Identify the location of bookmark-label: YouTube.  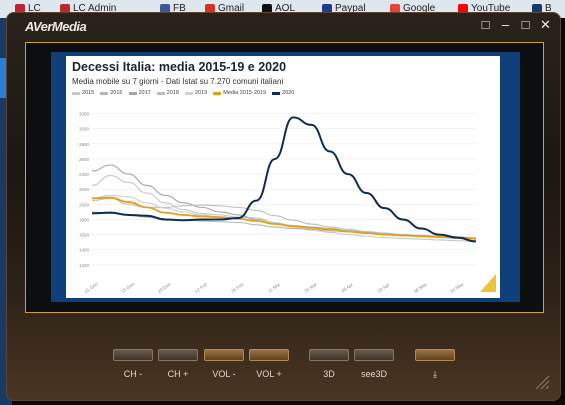
(491, 8).